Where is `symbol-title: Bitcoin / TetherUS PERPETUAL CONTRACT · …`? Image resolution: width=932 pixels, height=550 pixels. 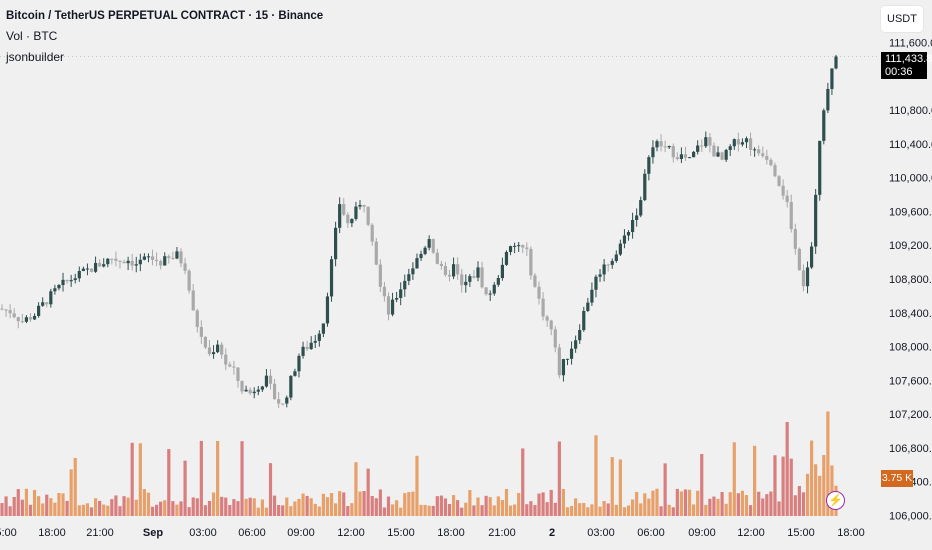 symbol-title: Bitcoin / TetherUS PERPETUAL CONTRACT · … is located at coordinates (165, 16).